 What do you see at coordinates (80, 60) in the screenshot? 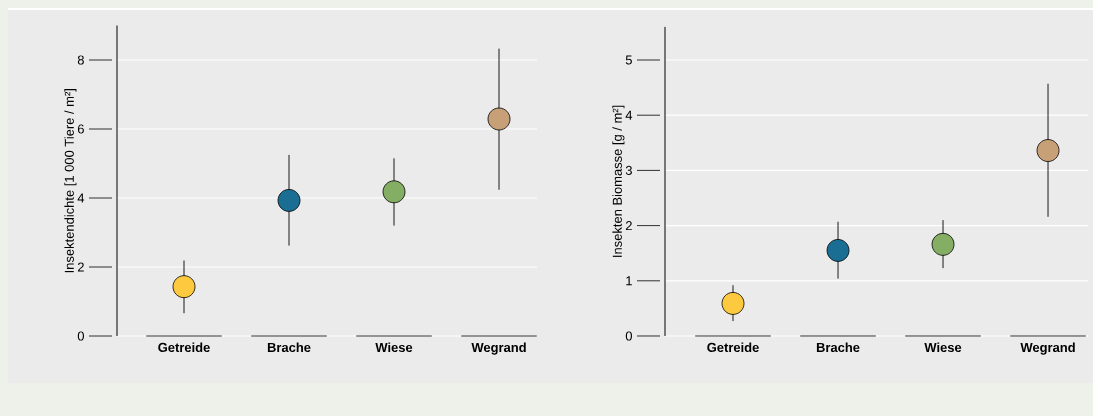
I see `y-tick-label: 8` at bounding box center [80, 60].